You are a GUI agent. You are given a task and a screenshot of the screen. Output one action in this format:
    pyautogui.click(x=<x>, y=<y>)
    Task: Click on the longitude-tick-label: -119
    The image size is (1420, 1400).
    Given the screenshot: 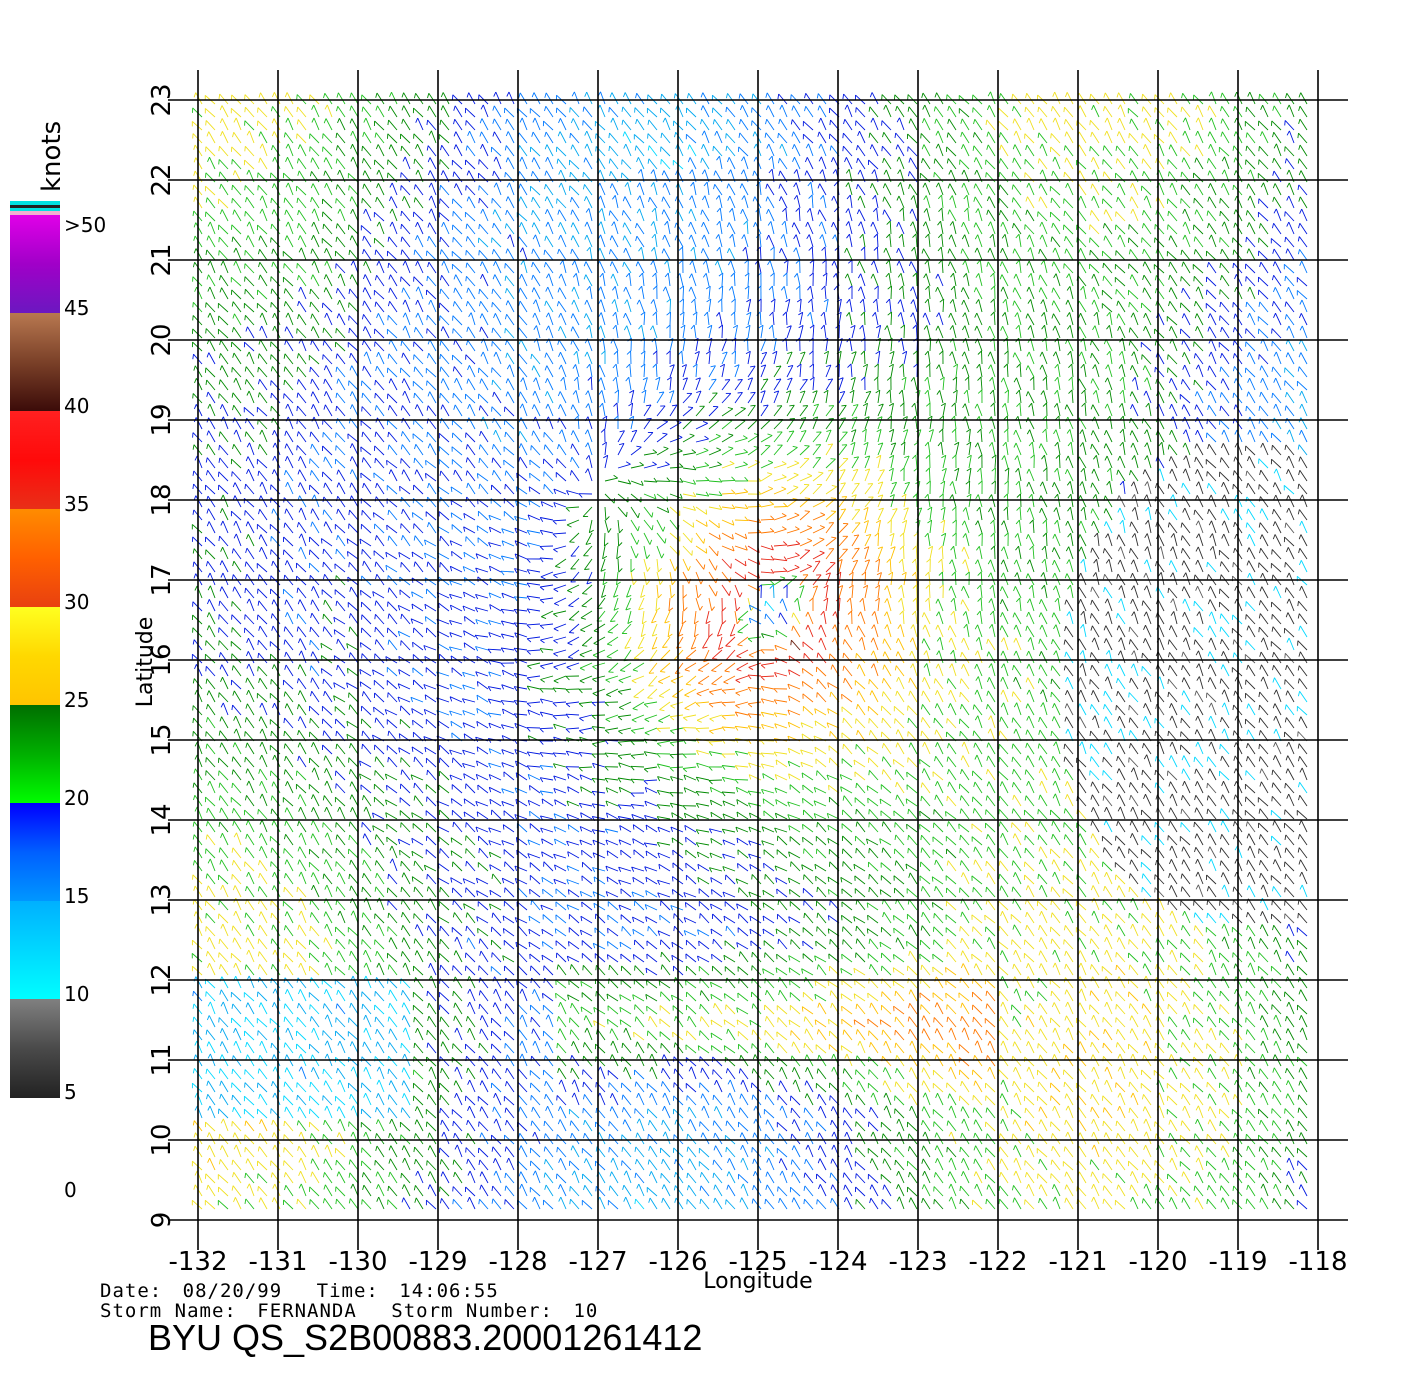 What is the action you would take?
    pyautogui.click(x=1237, y=1262)
    